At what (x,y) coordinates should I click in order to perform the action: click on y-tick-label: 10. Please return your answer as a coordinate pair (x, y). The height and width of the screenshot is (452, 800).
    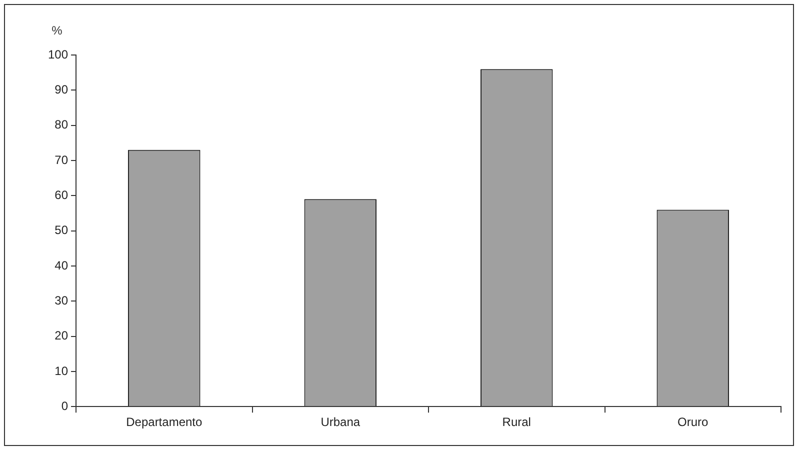
    Looking at the image, I should click on (61, 371).